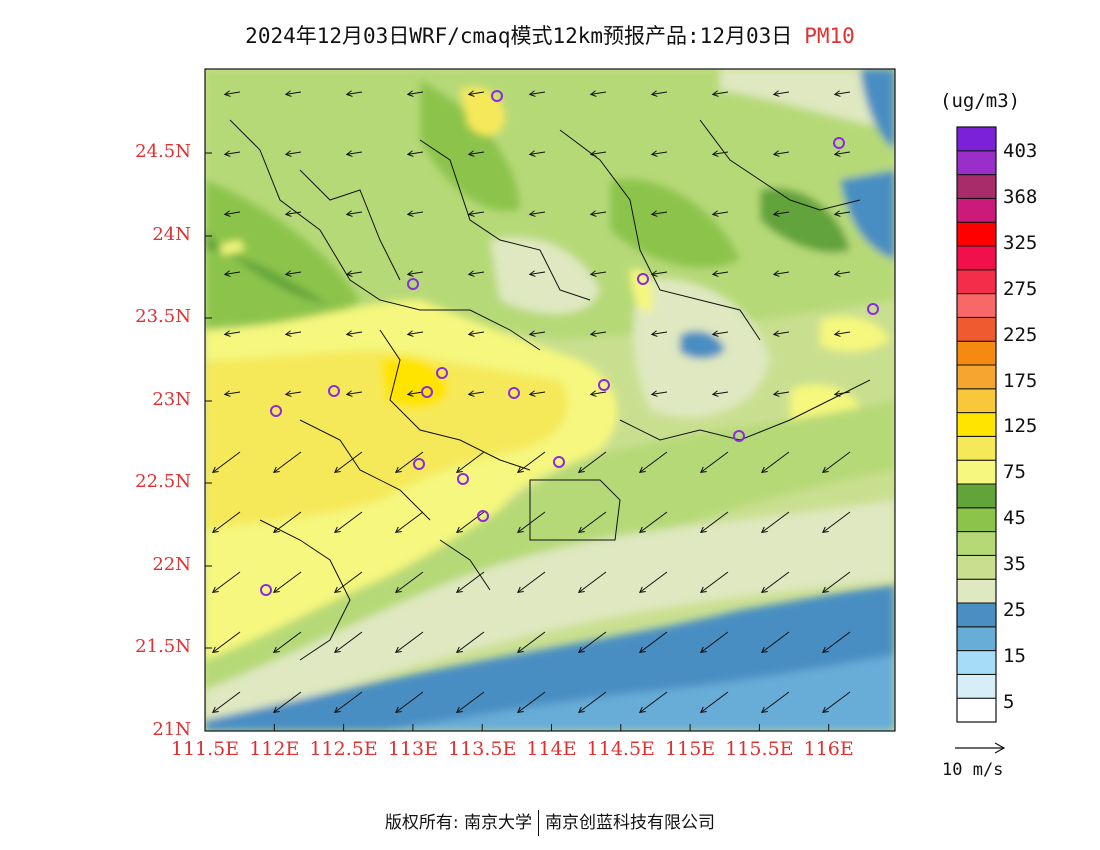  Describe the element at coordinates (458, 823) in the screenshot. I see `copyright-label: 版权所有: 南京大学` at that location.